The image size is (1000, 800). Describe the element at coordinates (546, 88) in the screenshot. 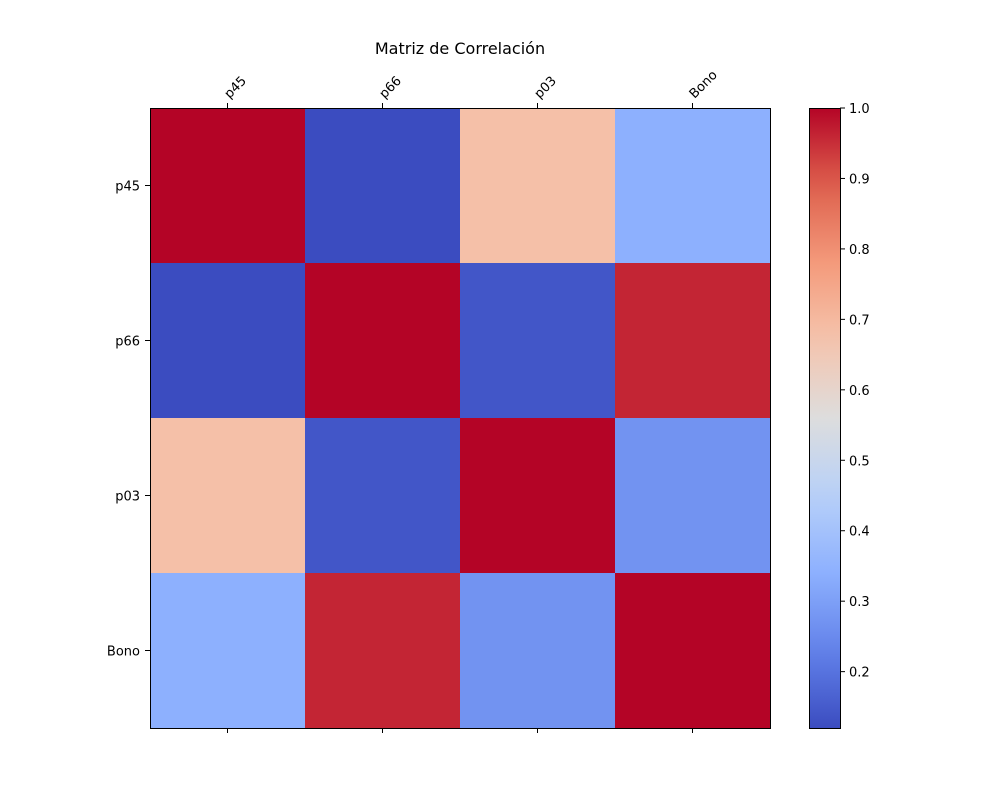

I see `x-tick-label: p03` at that location.